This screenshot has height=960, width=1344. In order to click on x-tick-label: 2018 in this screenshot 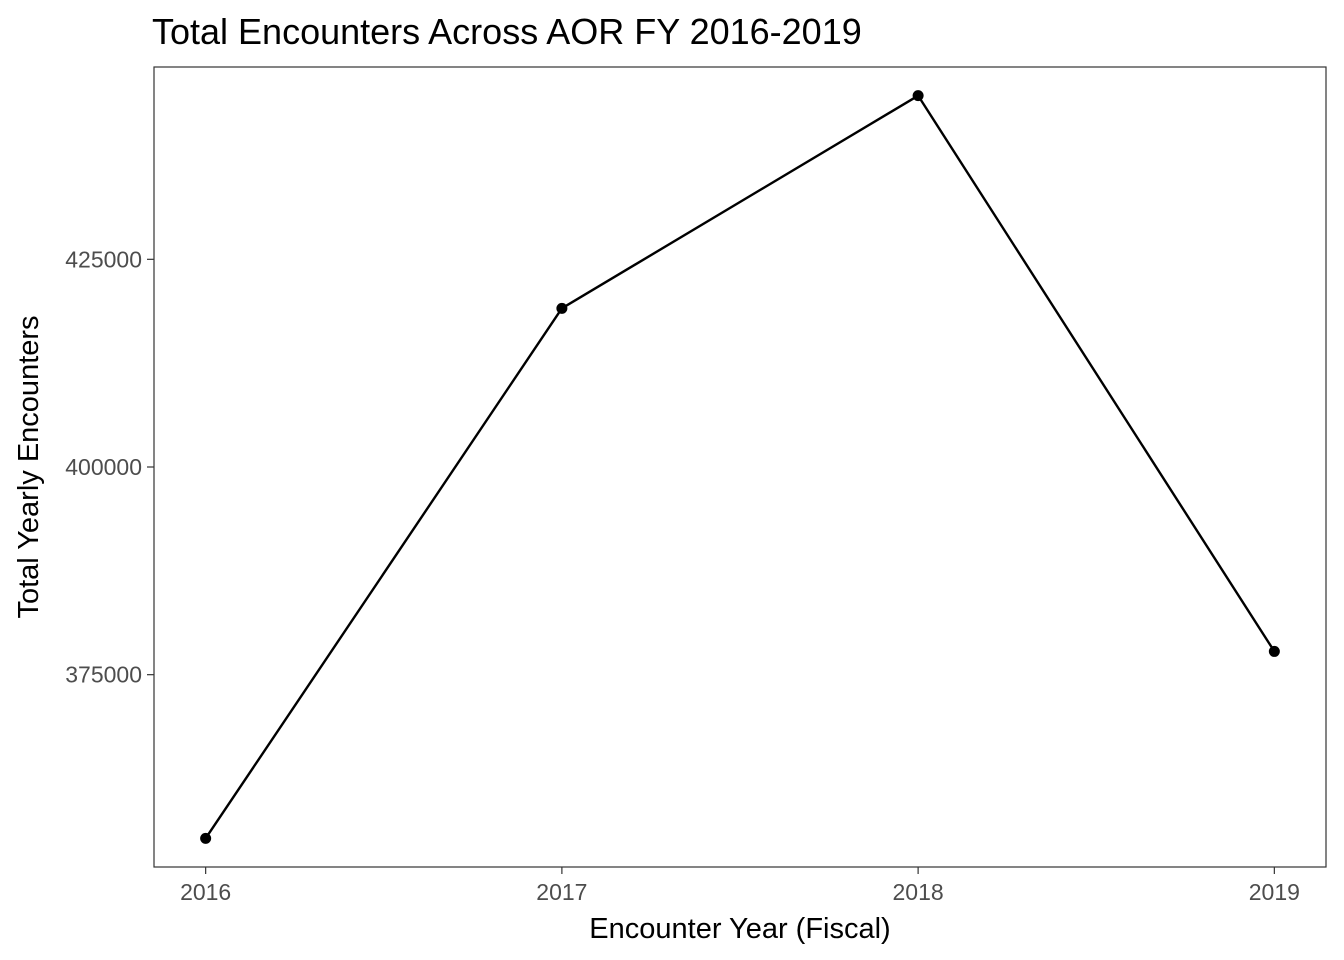, I will do `click(918, 892)`.